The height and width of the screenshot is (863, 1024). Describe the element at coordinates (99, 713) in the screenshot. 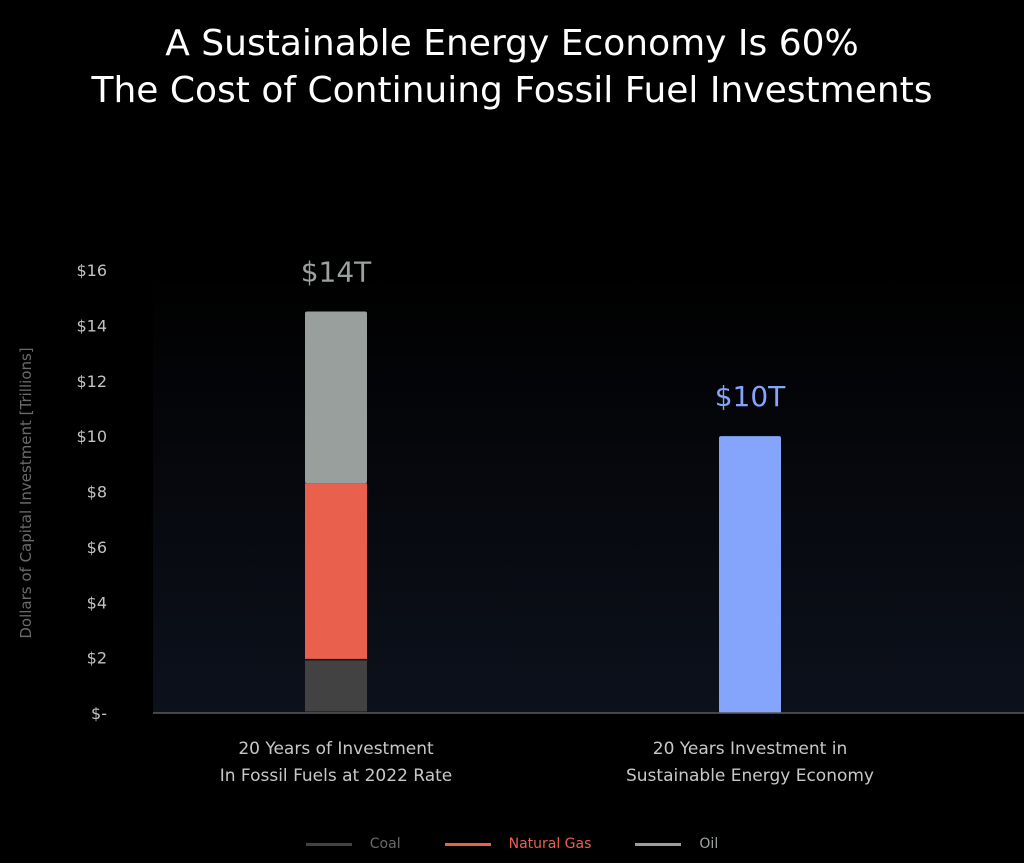

I see `y-tick-label: $-` at that location.